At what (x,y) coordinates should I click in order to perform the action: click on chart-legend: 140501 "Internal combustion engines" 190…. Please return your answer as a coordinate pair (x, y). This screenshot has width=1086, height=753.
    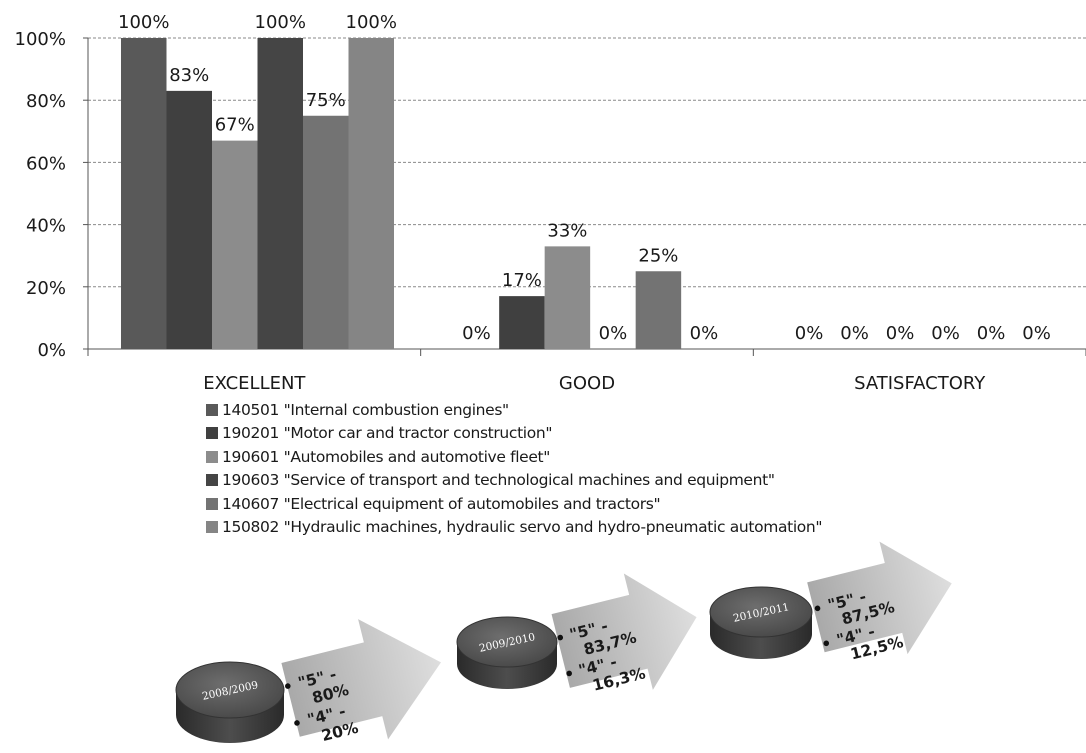
    Looking at the image, I should click on (514, 469).